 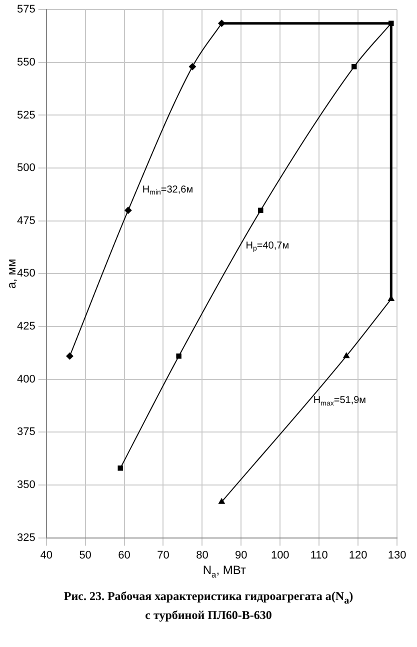 What do you see at coordinates (280, 555) in the screenshot?
I see `x-tick-label: 100` at bounding box center [280, 555].